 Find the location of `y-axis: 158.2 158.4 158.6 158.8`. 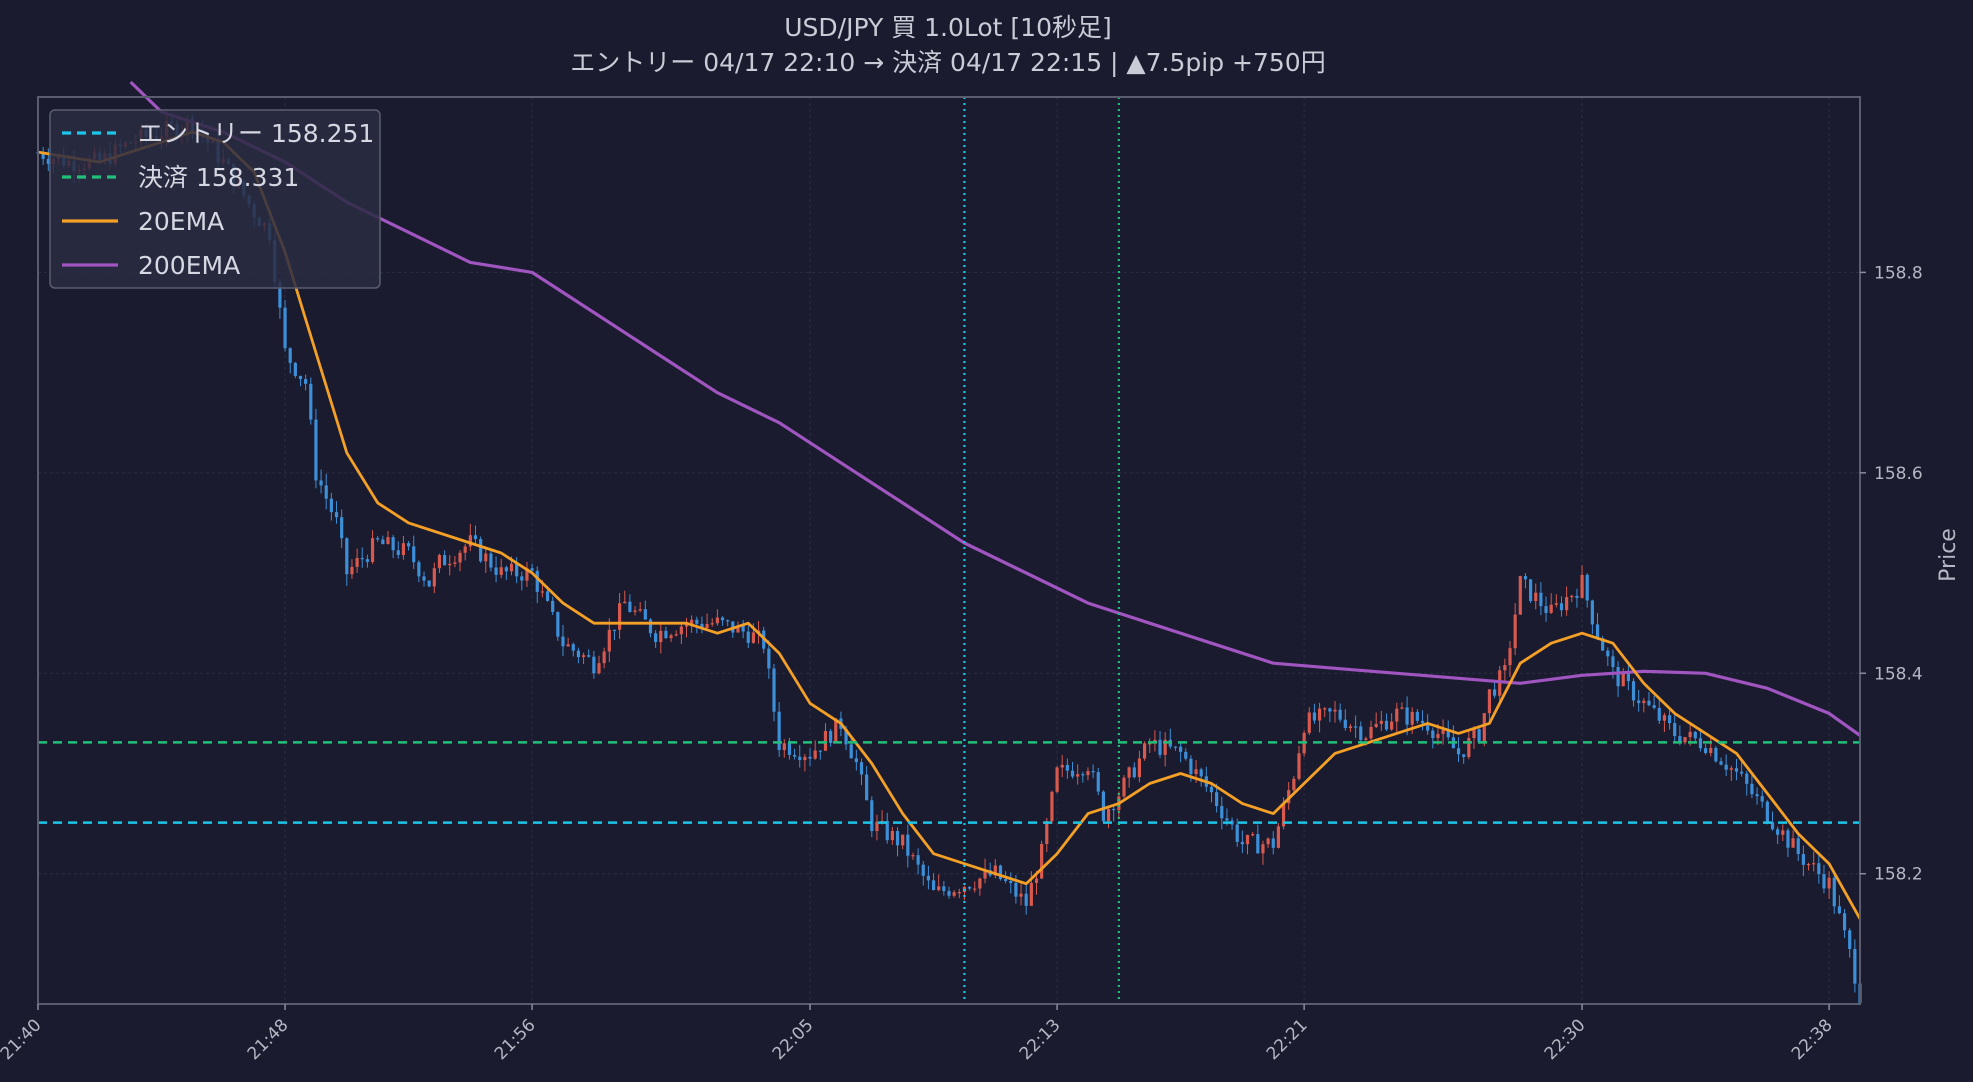

y-axis: 158.2 158.4 158.6 158.8 is located at coordinates (1891, 574).